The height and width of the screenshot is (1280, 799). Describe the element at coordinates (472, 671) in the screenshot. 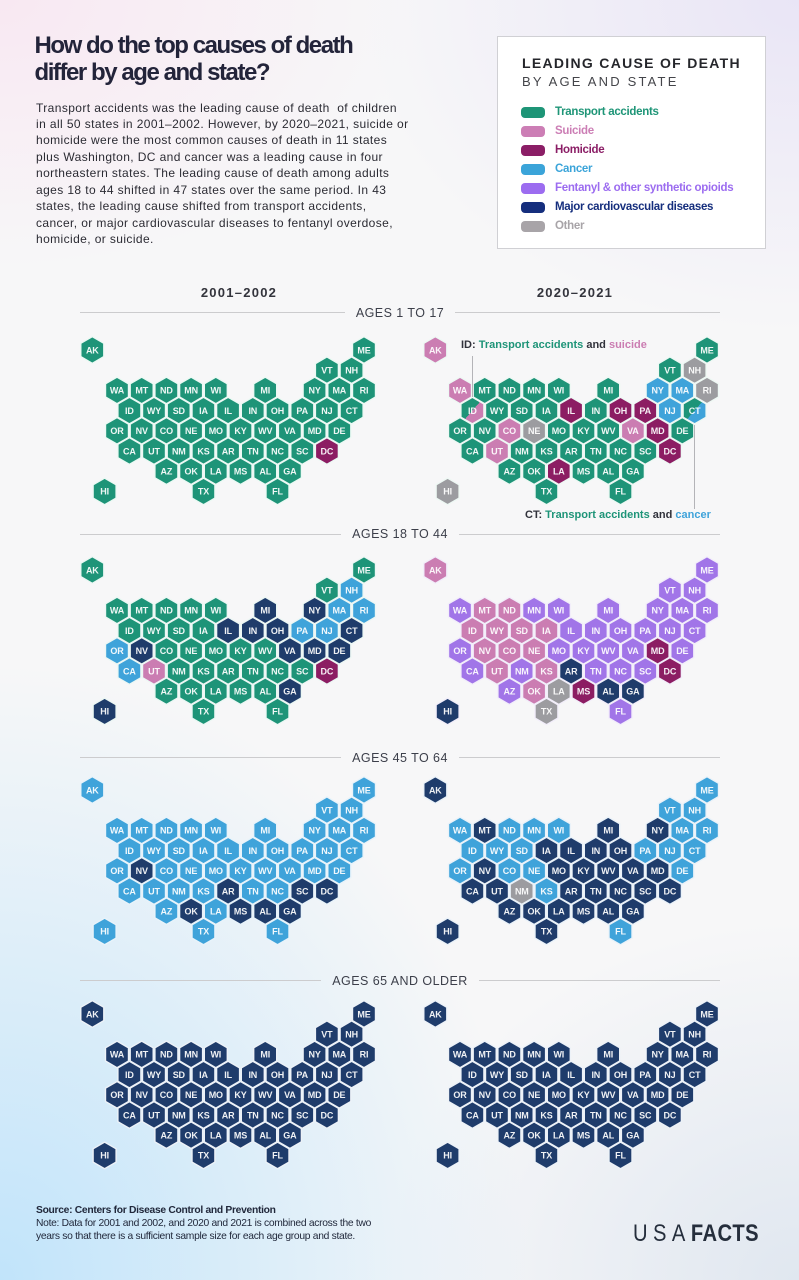

I see `svg-text: CA` at that location.